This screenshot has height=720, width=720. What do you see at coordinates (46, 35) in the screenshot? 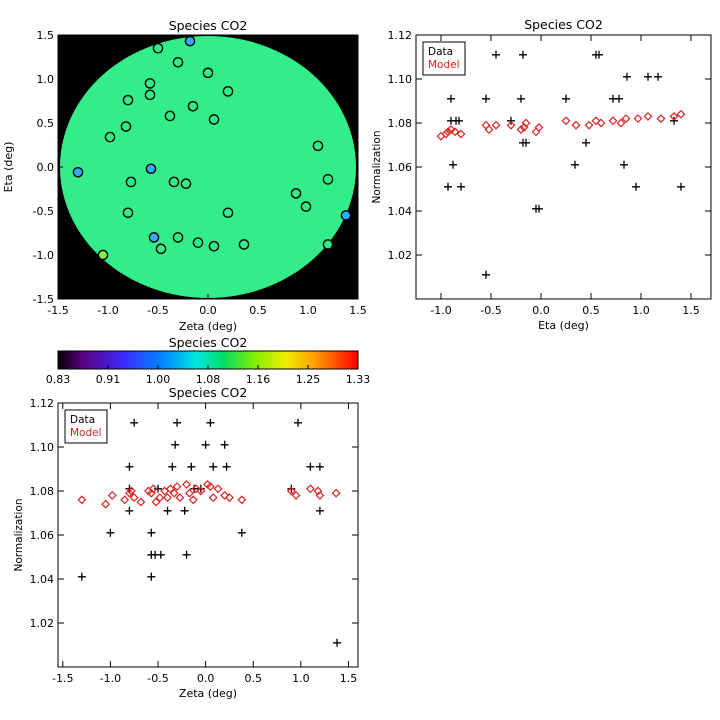
I see `y-tick-label: 1.5` at bounding box center [46, 35].